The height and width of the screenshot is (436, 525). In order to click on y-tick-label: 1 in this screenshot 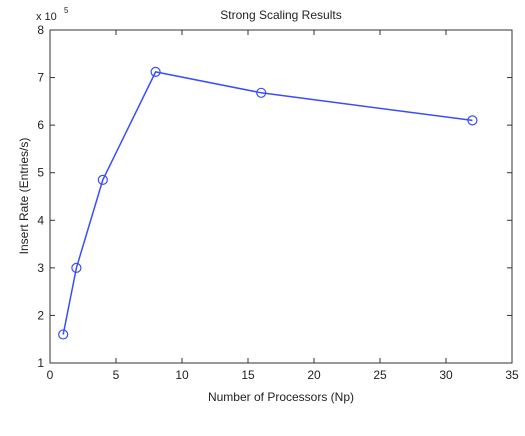, I will do `click(40, 363)`.